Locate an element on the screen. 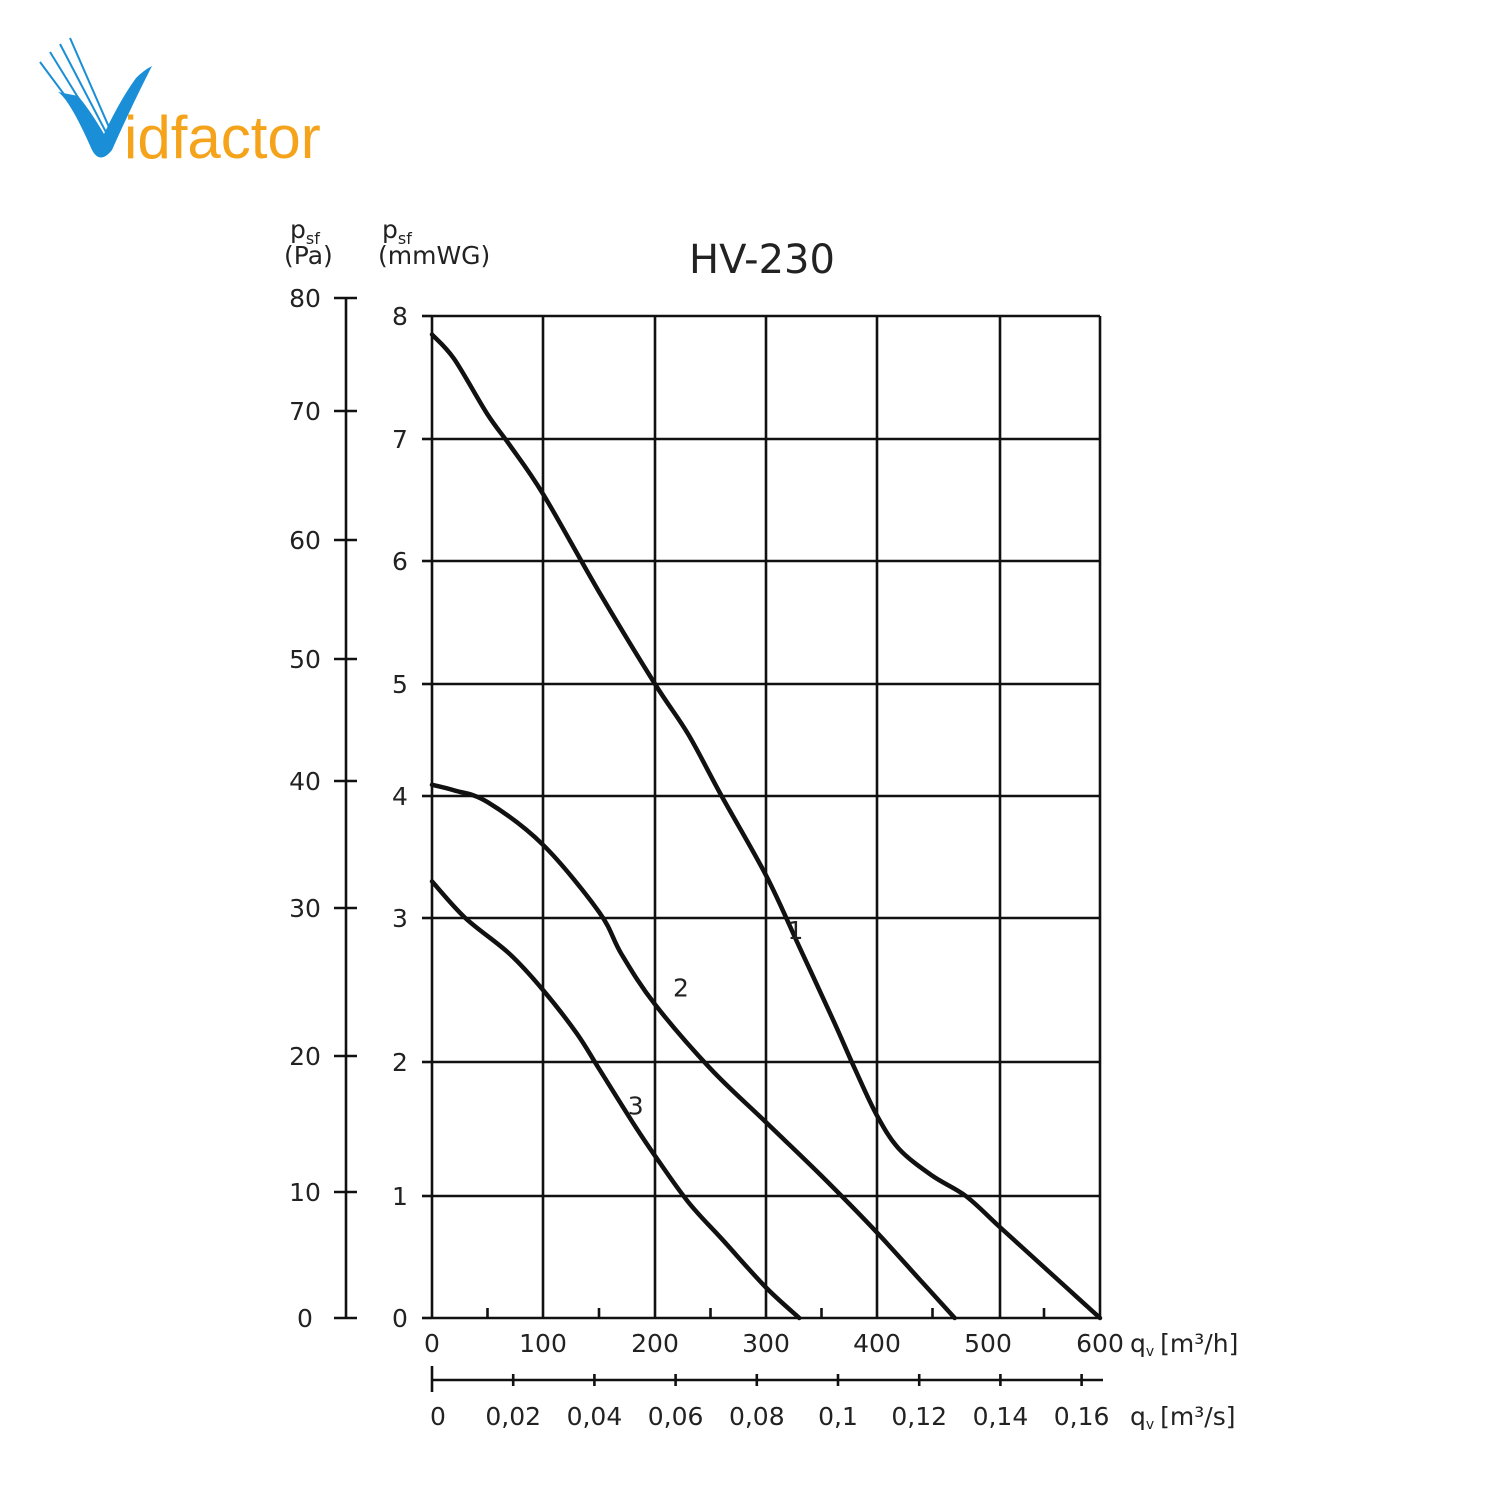 The image size is (1500, 1500). logo-text: idfactor is located at coordinates (222, 137).